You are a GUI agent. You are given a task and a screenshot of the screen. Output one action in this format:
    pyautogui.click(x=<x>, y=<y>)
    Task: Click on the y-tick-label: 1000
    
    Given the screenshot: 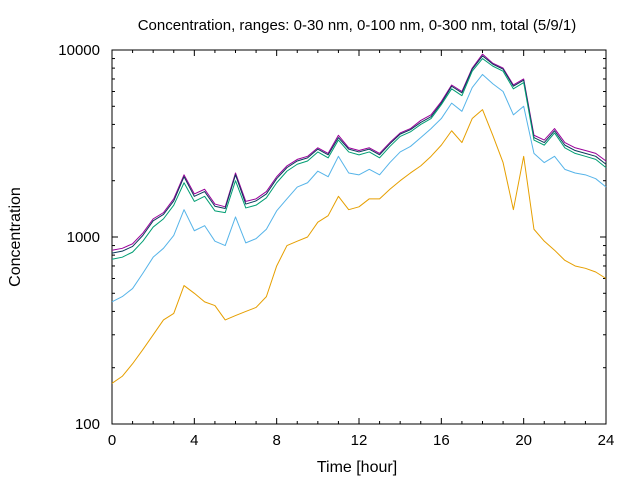 What is the action you would take?
    pyautogui.click(x=83, y=237)
    